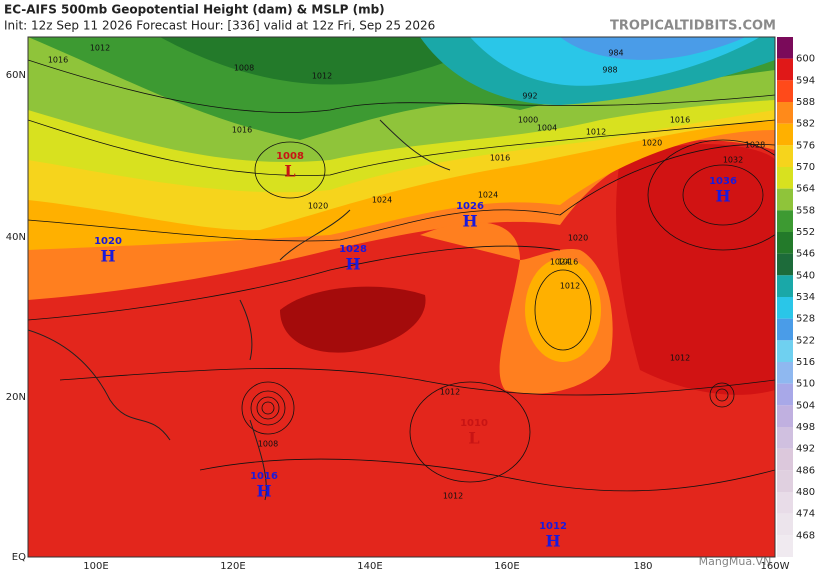 The height and width of the screenshot is (577, 819). I want to click on colorbar-label: 486, so click(805, 470).